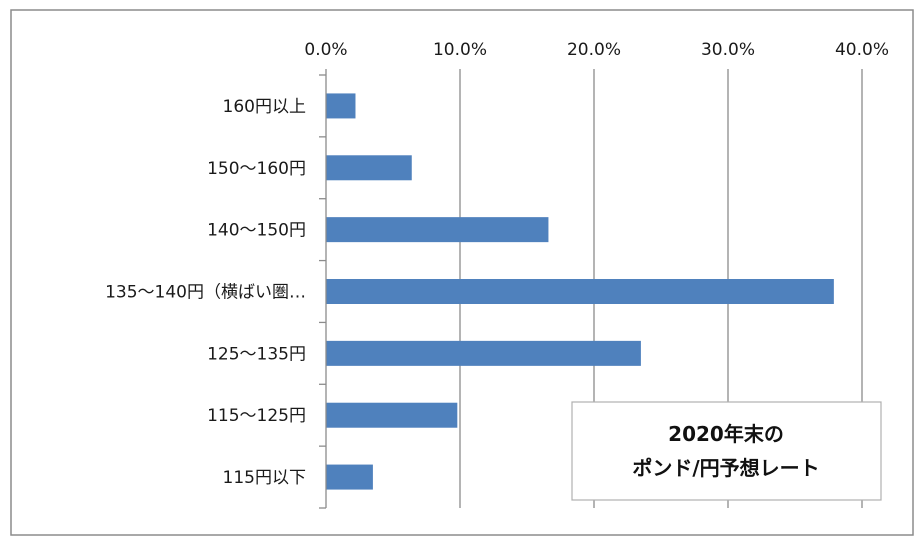  Describe the element at coordinates (256, 169) in the screenshot. I see `category-label: 150～160円` at that location.